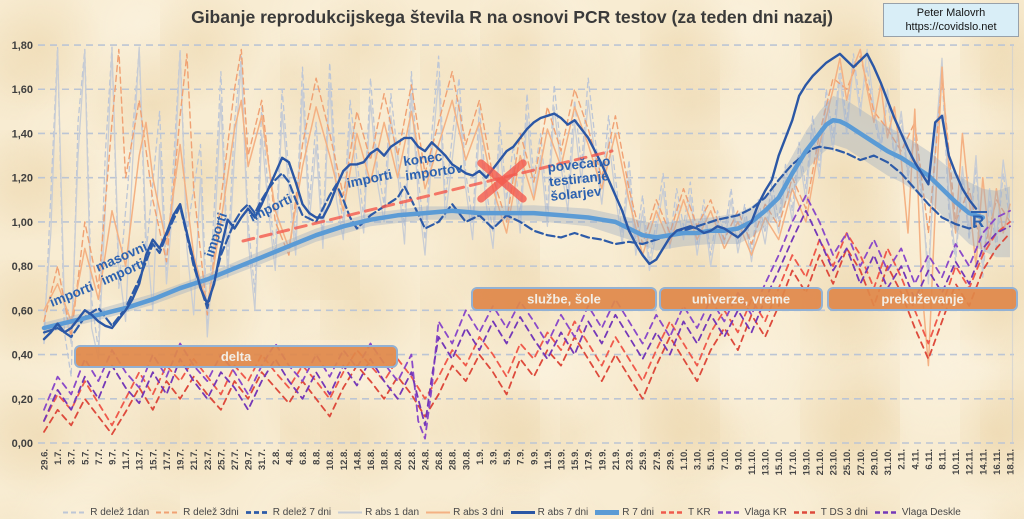  Describe the element at coordinates (779, 462) in the screenshot. I see `x-axis-label: 15.10.` at that location.